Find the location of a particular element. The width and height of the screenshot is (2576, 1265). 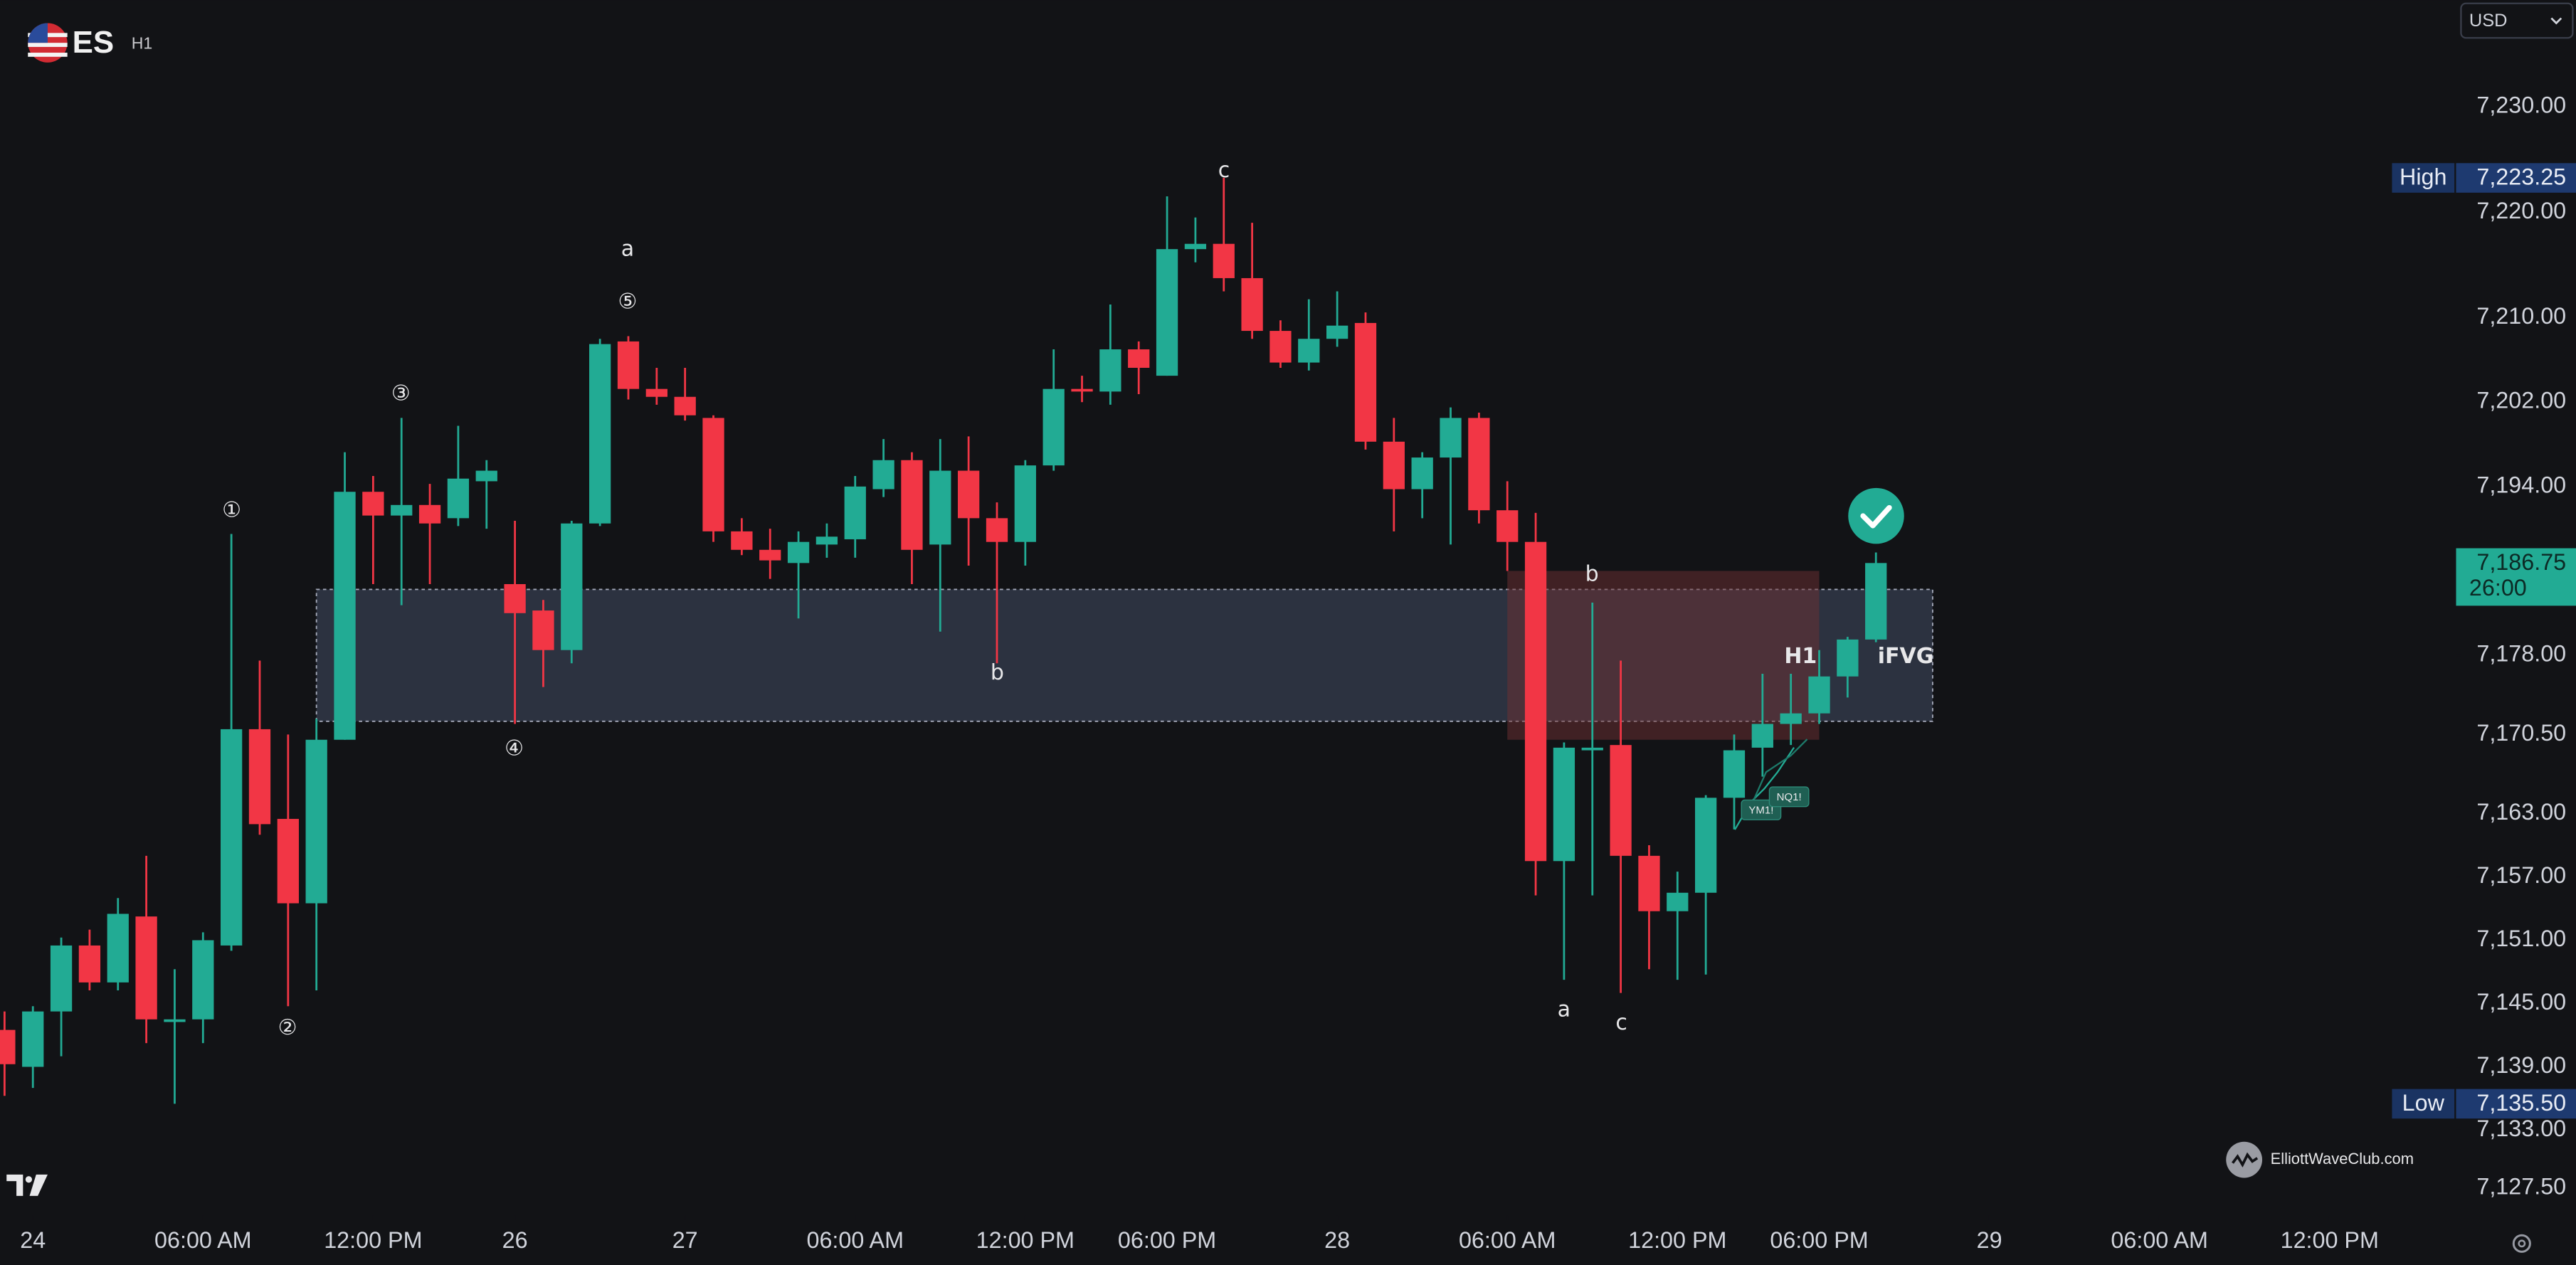

wave-label: ④ is located at coordinates (515, 748).